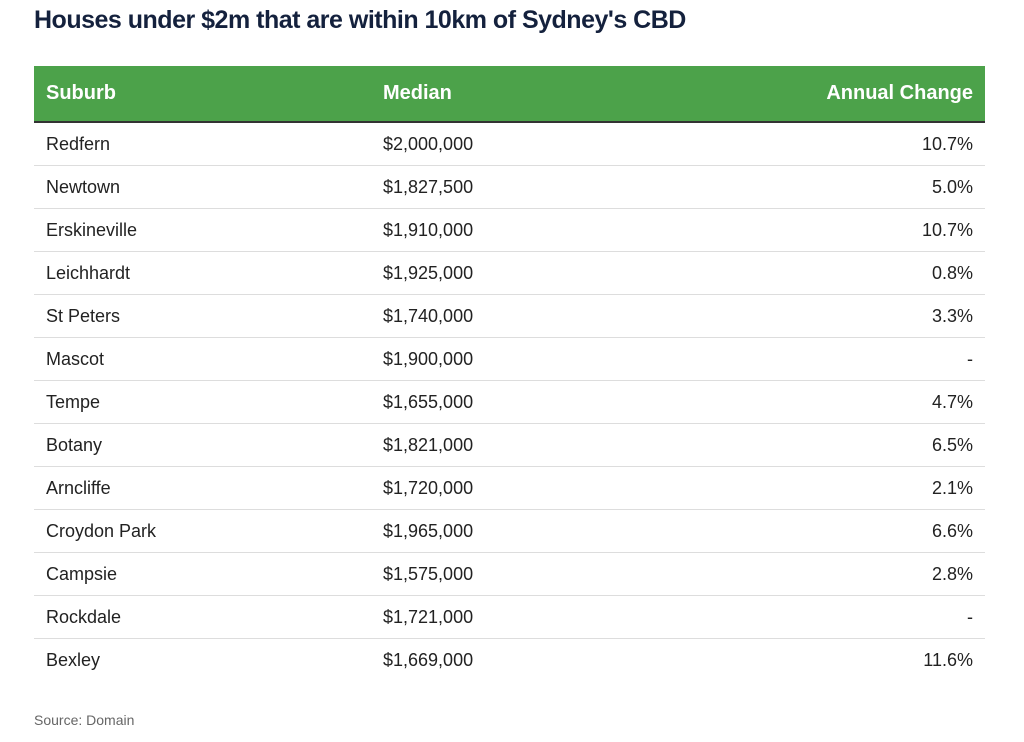 The image size is (1024, 742). I want to click on header-cell: Annual Change, so click(801, 94).